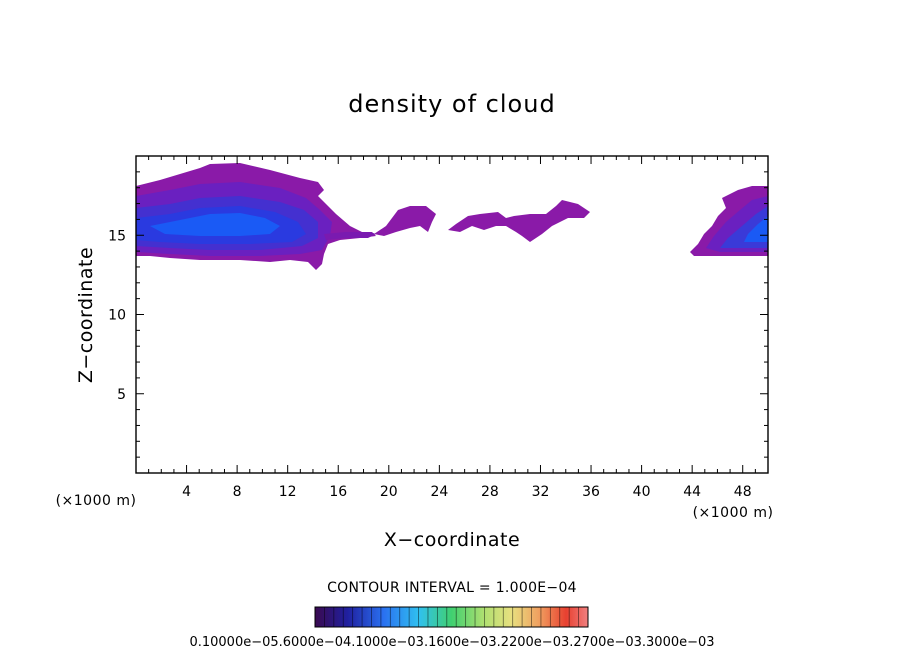  What do you see at coordinates (692, 492) in the screenshot?
I see `x-tick-label: 44` at bounding box center [692, 492].